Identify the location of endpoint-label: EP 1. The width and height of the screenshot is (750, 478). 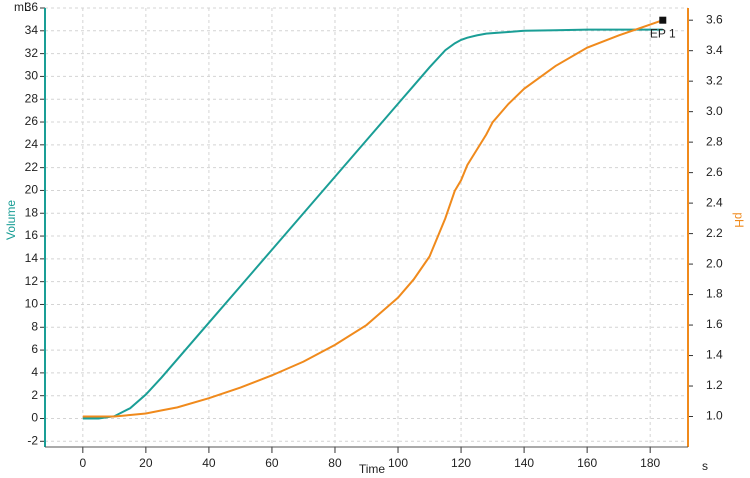
(663, 33).